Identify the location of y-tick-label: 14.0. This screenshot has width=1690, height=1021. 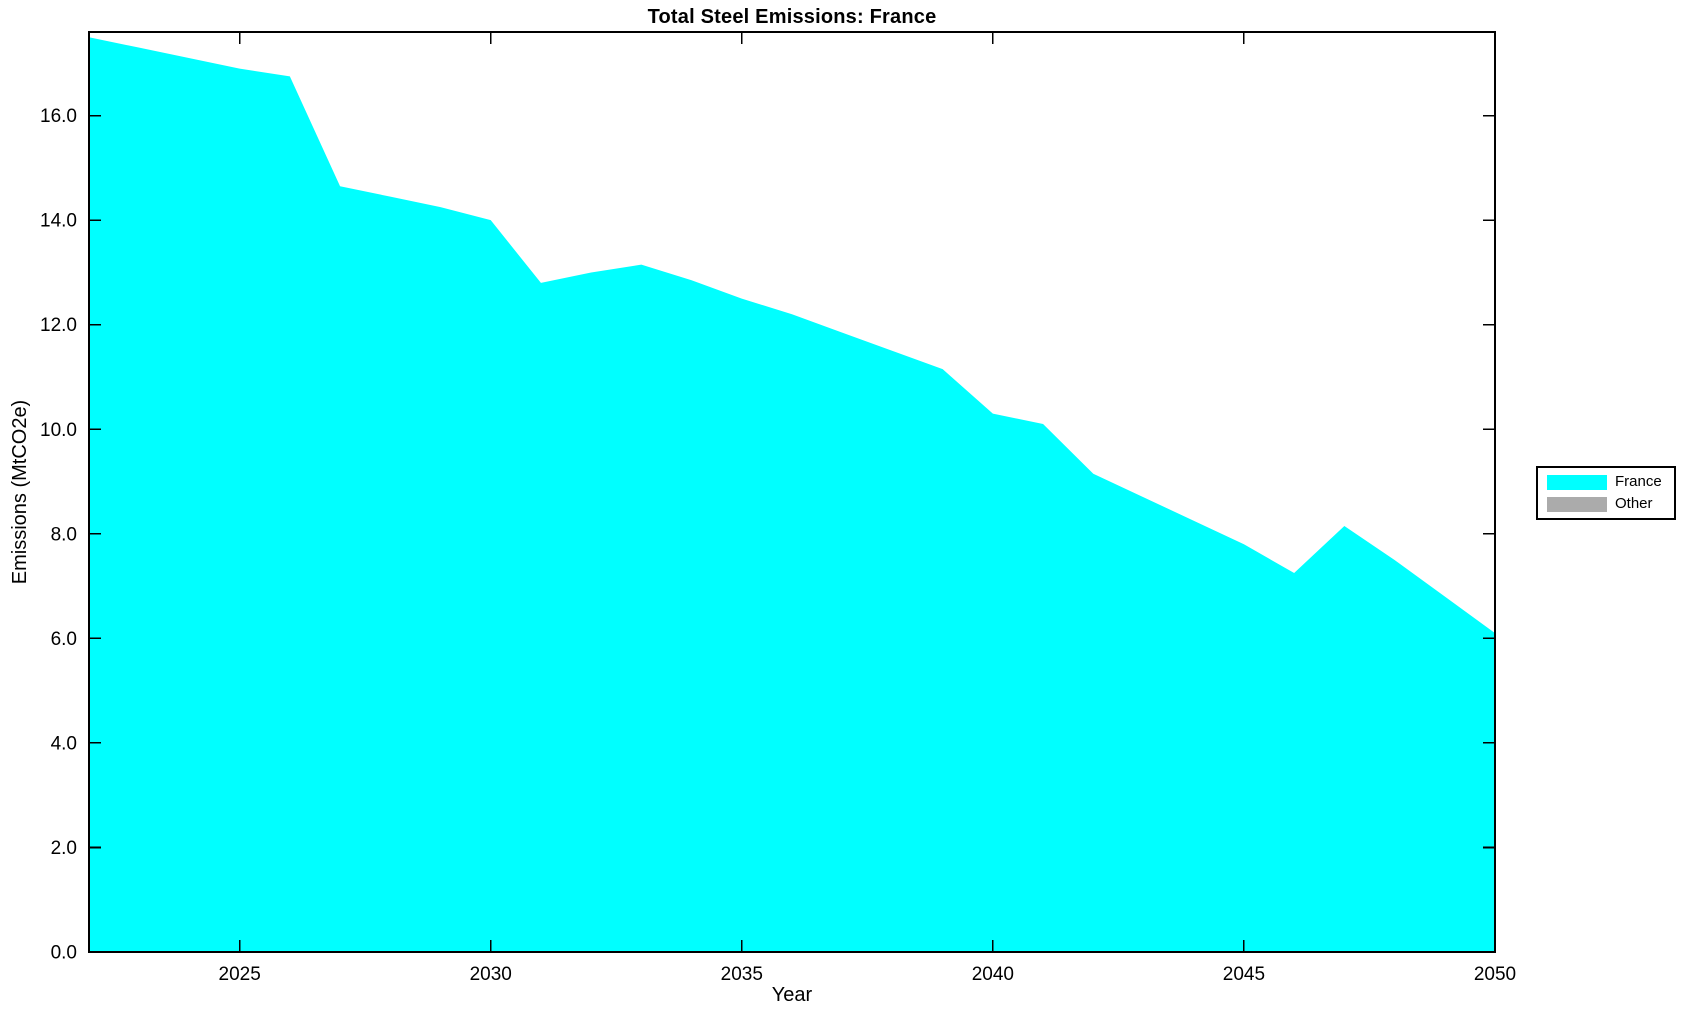
(58, 221).